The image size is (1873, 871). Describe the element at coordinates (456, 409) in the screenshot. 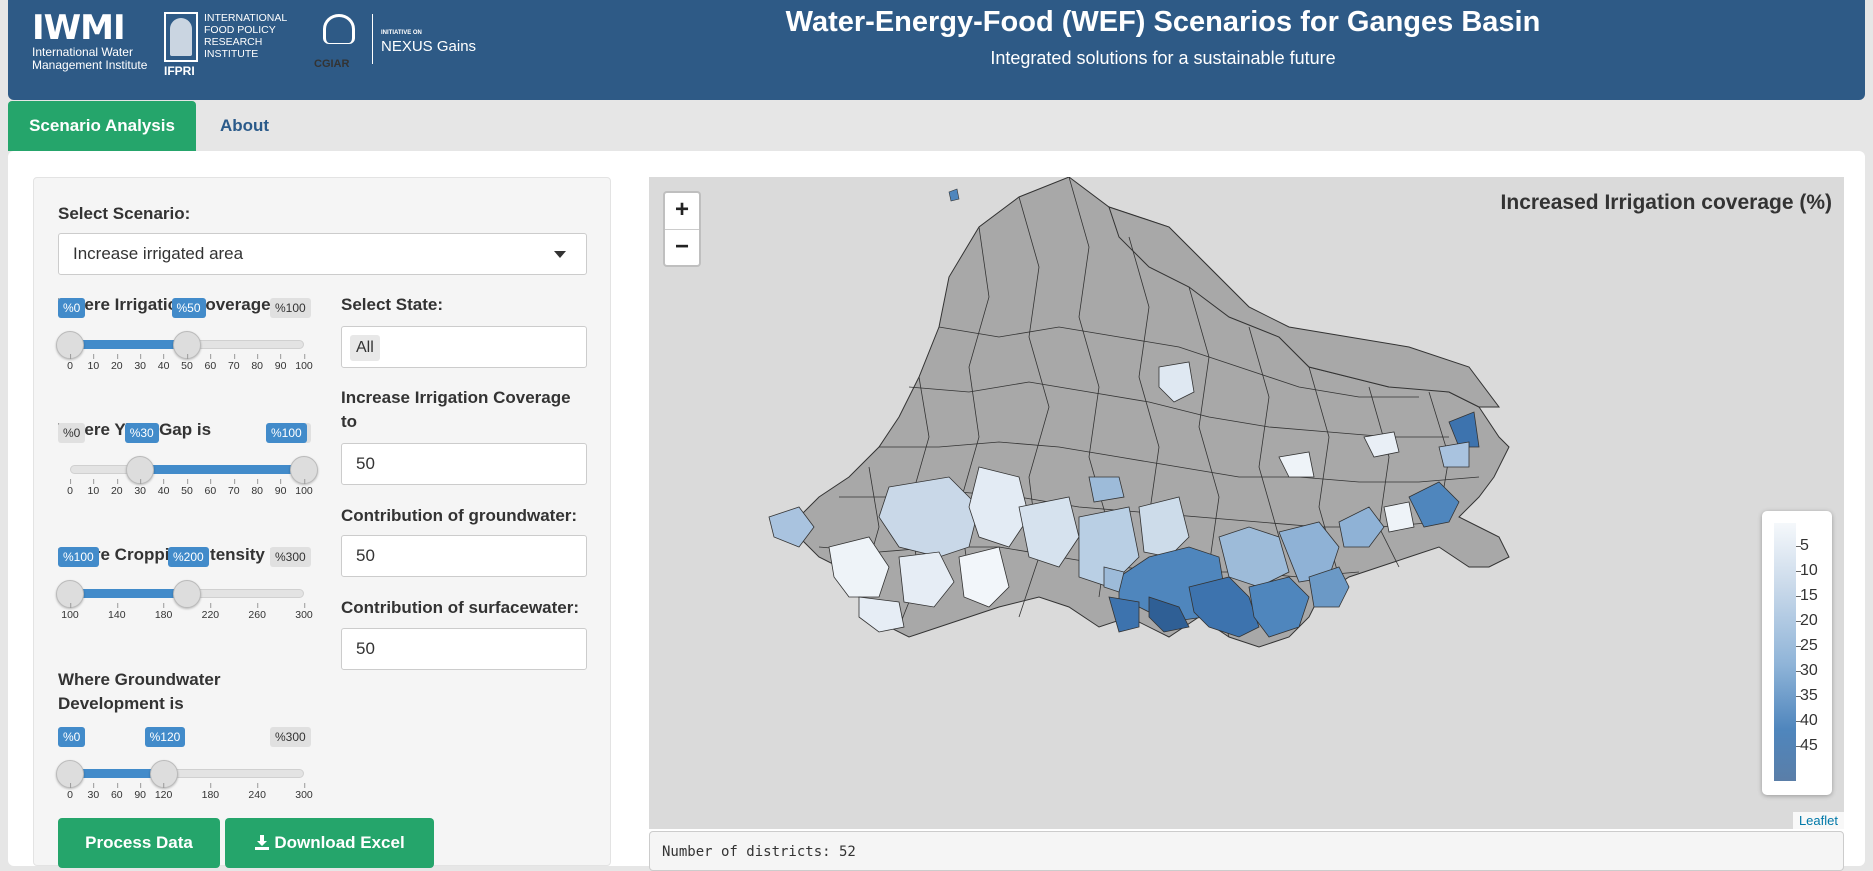

I see `increase-irrigation-label: Increase Irrigation Coverage to` at that location.